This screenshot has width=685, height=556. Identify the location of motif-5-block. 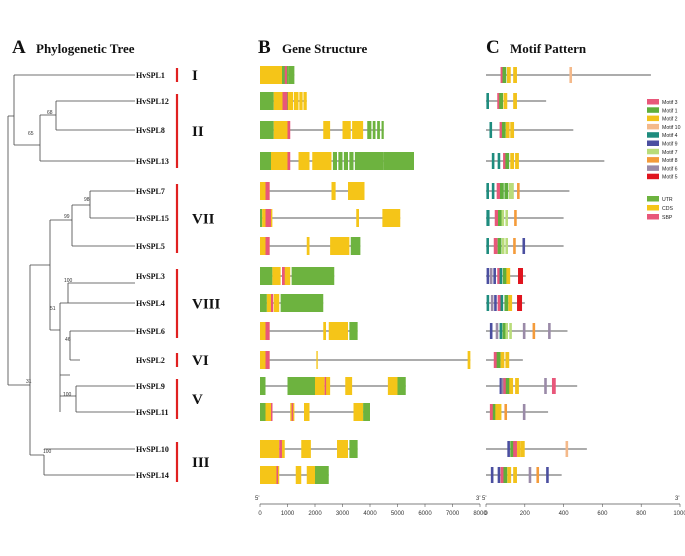
(520, 303).